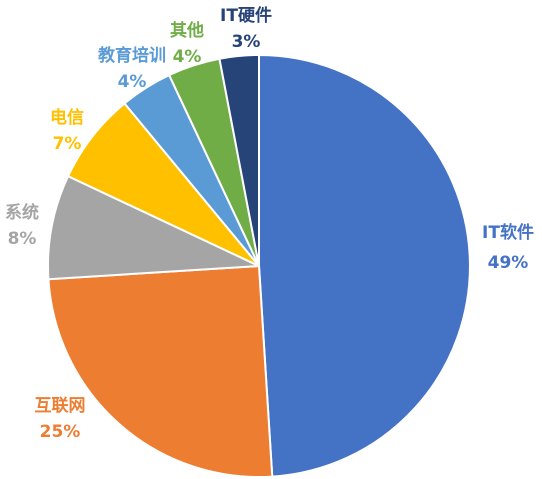 The width and height of the screenshot is (542, 479). What do you see at coordinates (187, 30) in the screenshot?
I see `slice-label-6: 其他` at bounding box center [187, 30].